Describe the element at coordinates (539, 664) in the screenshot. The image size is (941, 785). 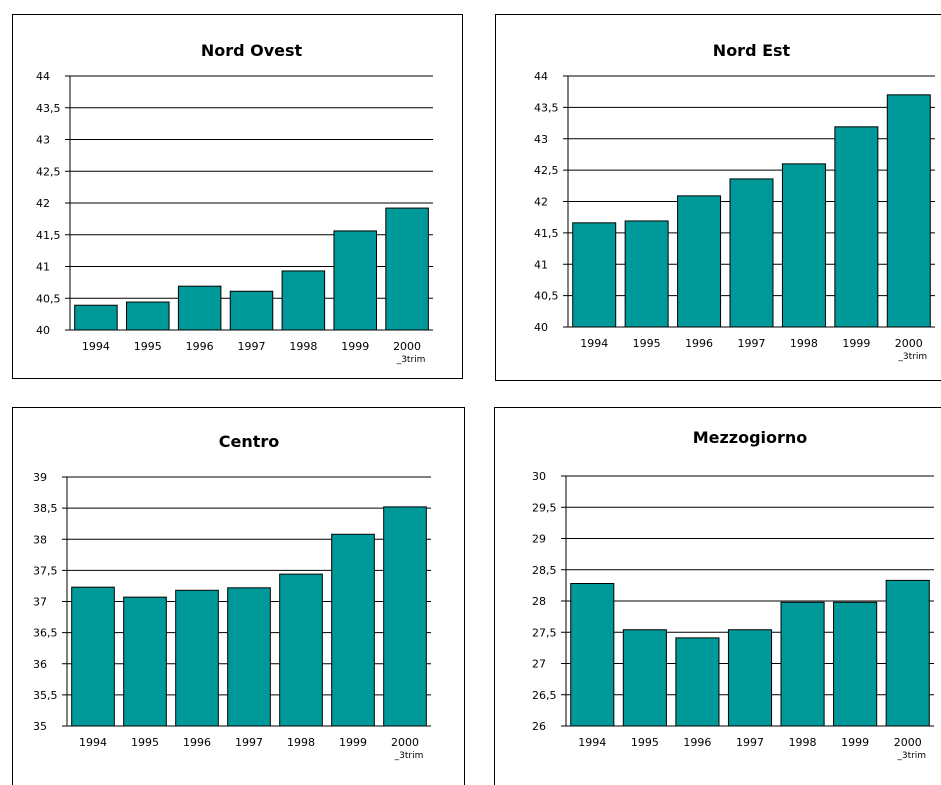
I see `y-tick-label: 27` at that location.